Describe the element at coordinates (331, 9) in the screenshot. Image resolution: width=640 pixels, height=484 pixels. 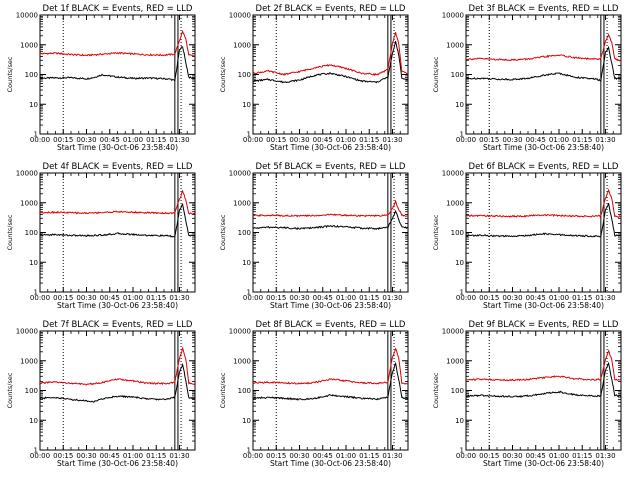
I see `panel-title: Det 2f BLACK = Events, RED = LLD` at that location.